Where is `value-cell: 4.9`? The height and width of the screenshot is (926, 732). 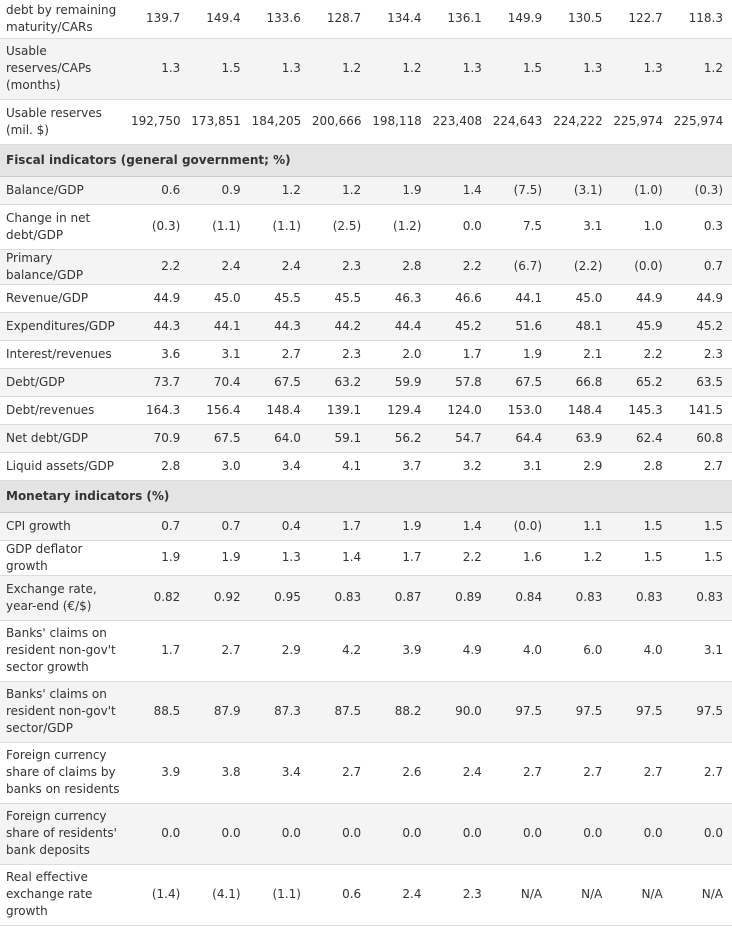 value-cell: 4.9 is located at coordinates (460, 651).